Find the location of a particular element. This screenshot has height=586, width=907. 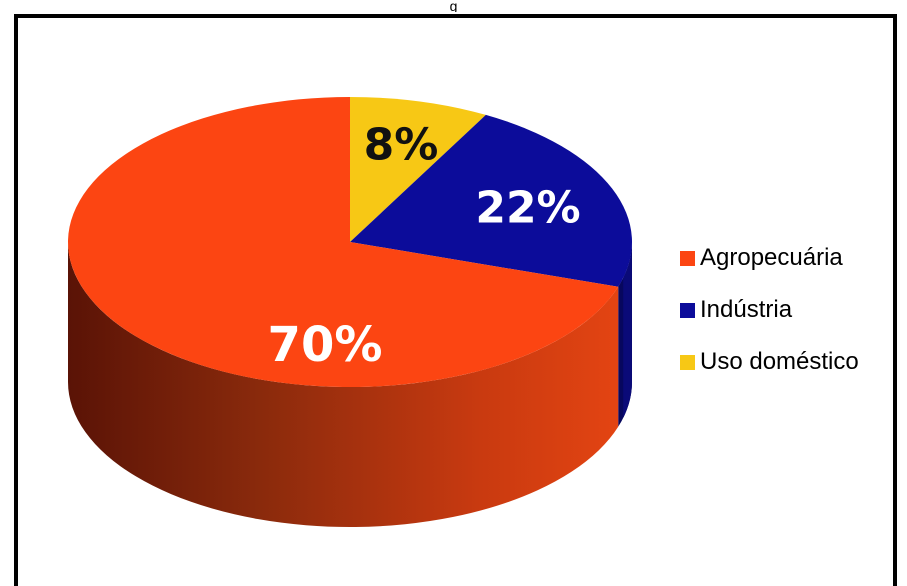

pie-data-label: 70% is located at coordinates (325, 345).